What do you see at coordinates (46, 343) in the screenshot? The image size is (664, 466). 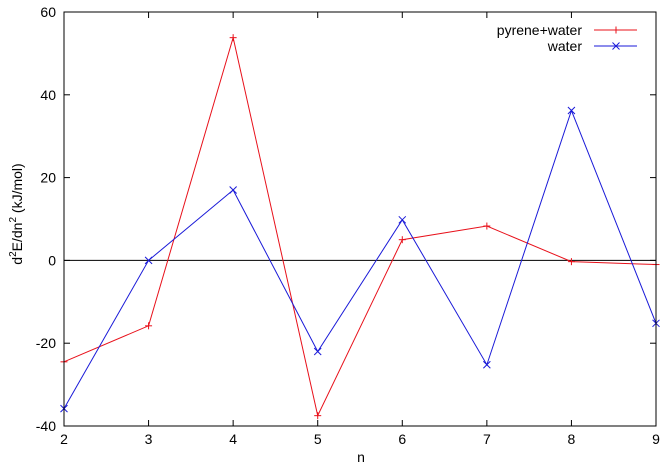 I see `y-tick-label: -20` at bounding box center [46, 343].